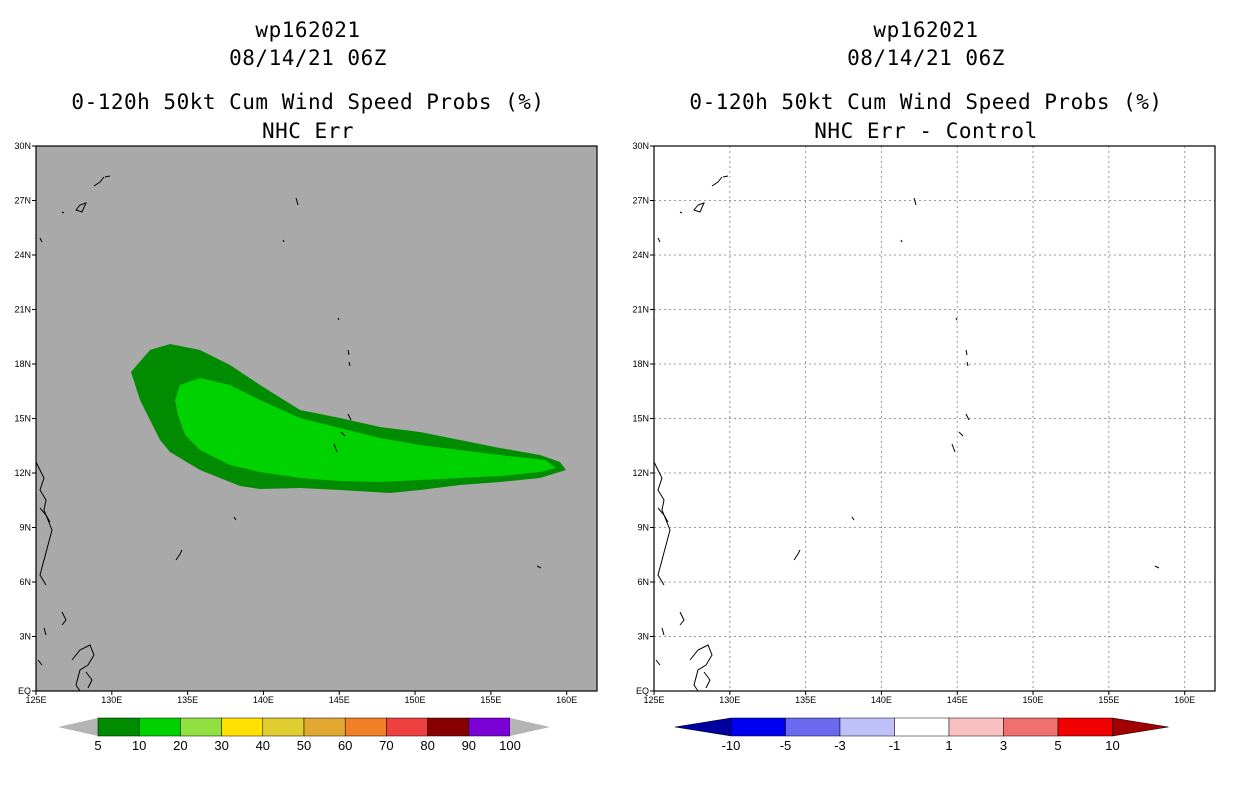  What do you see at coordinates (304, 745) in the screenshot?
I see `colorbar-label: 50` at bounding box center [304, 745].